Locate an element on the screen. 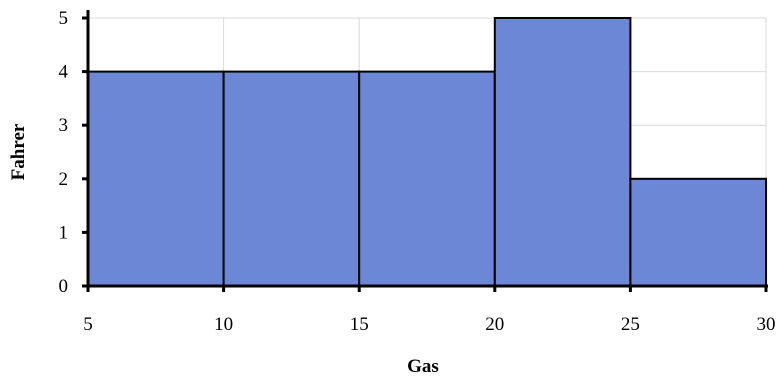 Image resolution: width=778 pixels, height=381 pixels. y-tick-label: 2 is located at coordinates (64, 179).